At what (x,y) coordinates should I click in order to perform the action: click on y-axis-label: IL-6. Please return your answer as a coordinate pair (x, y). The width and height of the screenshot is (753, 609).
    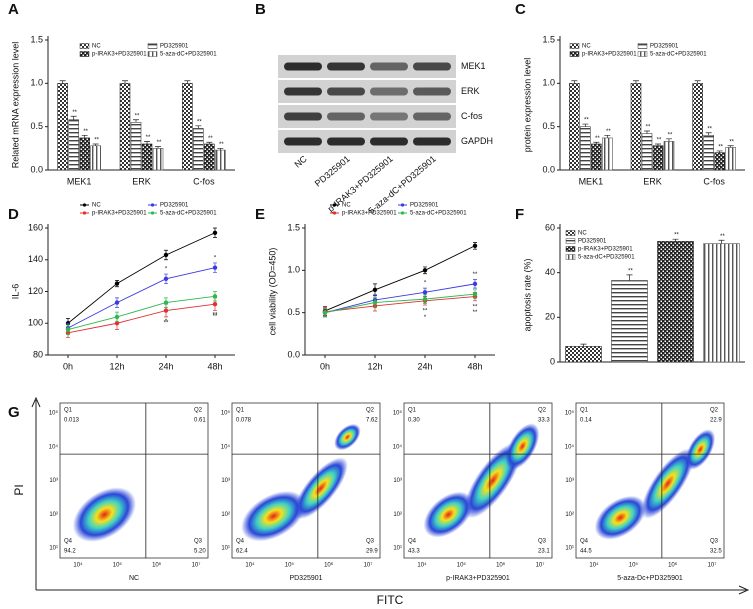
    Looking at the image, I should click on (15, 292).